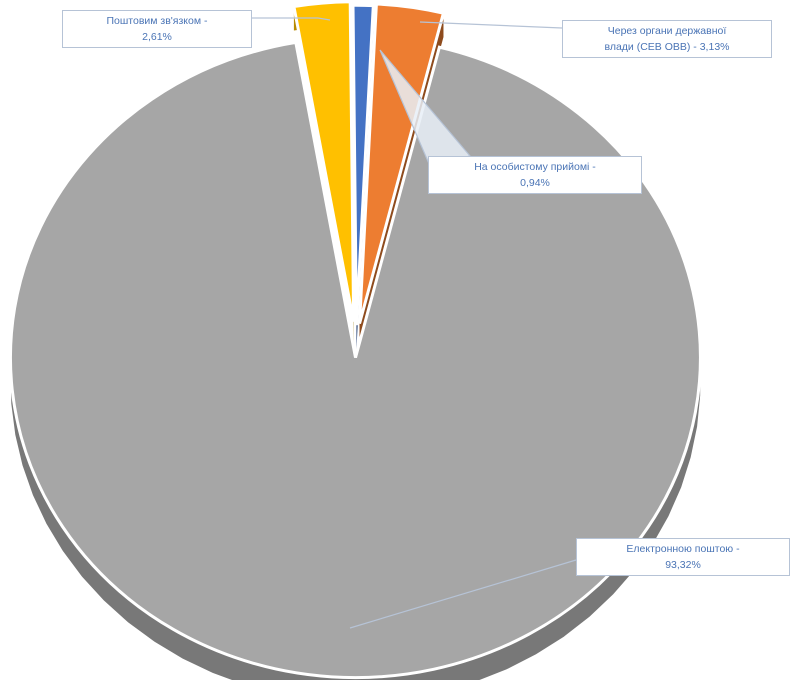 The width and height of the screenshot is (798, 680). I want to click on slice-personal, so click(363, 164).